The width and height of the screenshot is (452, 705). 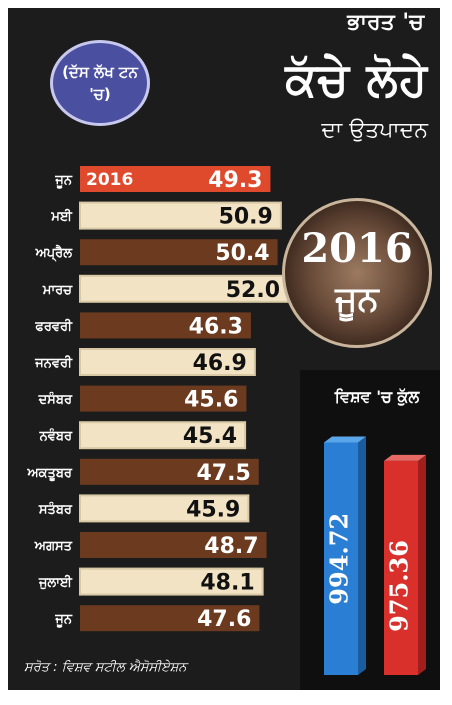 What do you see at coordinates (356, 79) in the screenshot?
I see `chart-title: ਕੱਚੇ ਲੋਹੇ` at bounding box center [356, 79].